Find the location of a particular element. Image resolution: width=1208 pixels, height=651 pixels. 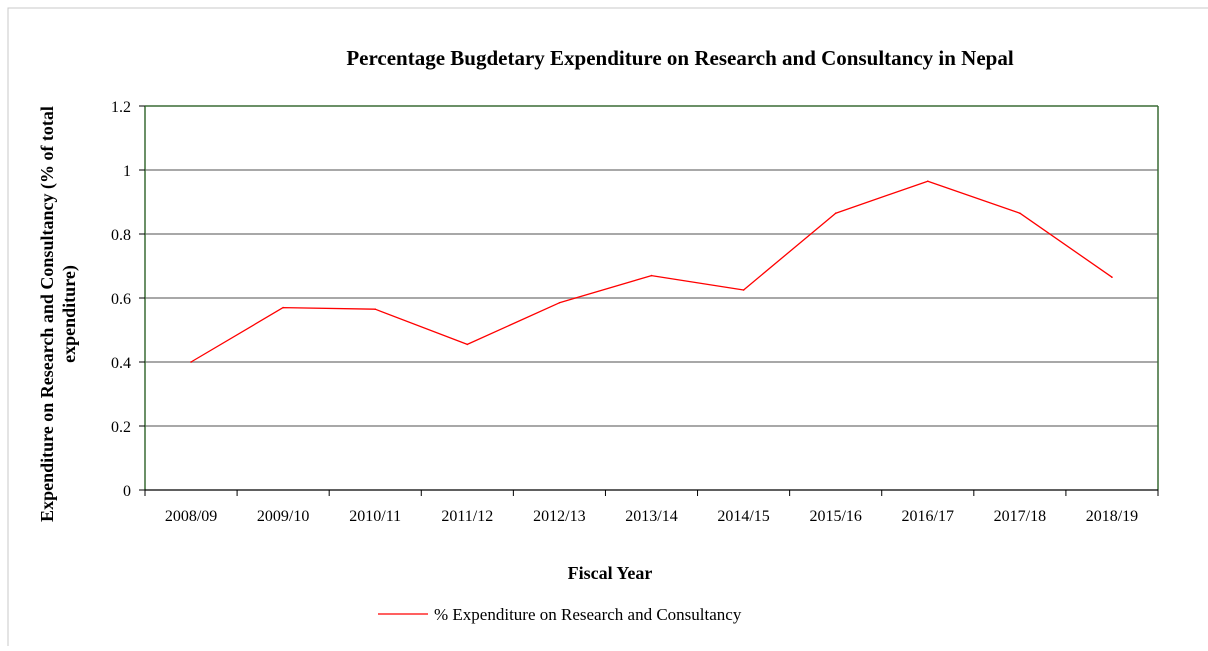

y-tick-label: 0.6 is located at coordinates (121, 299).